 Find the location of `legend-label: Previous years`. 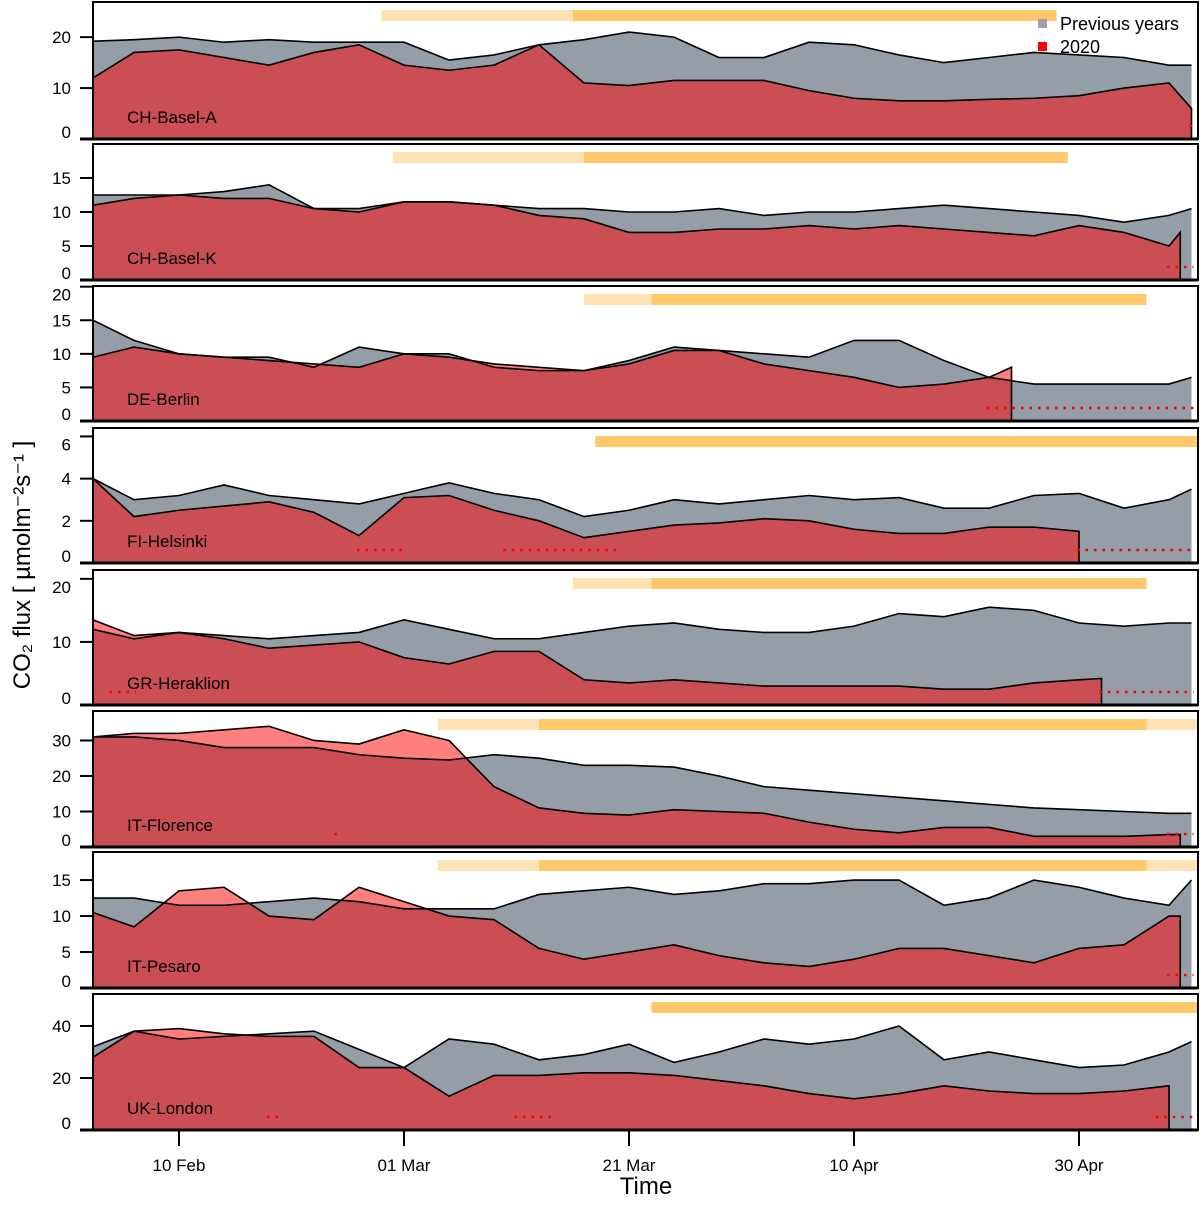

legend-label: Previous years is located at coordinates (1119, 24).